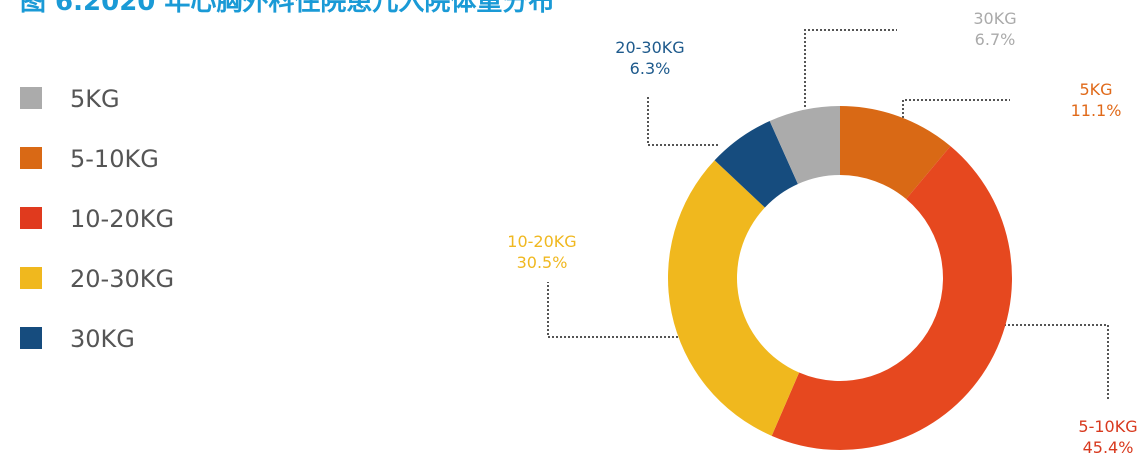  What do you see at coordinates (1107, 426) in the screenshot?
I see `slice-label: 5-10KG` at bounding box center [1107, 426].